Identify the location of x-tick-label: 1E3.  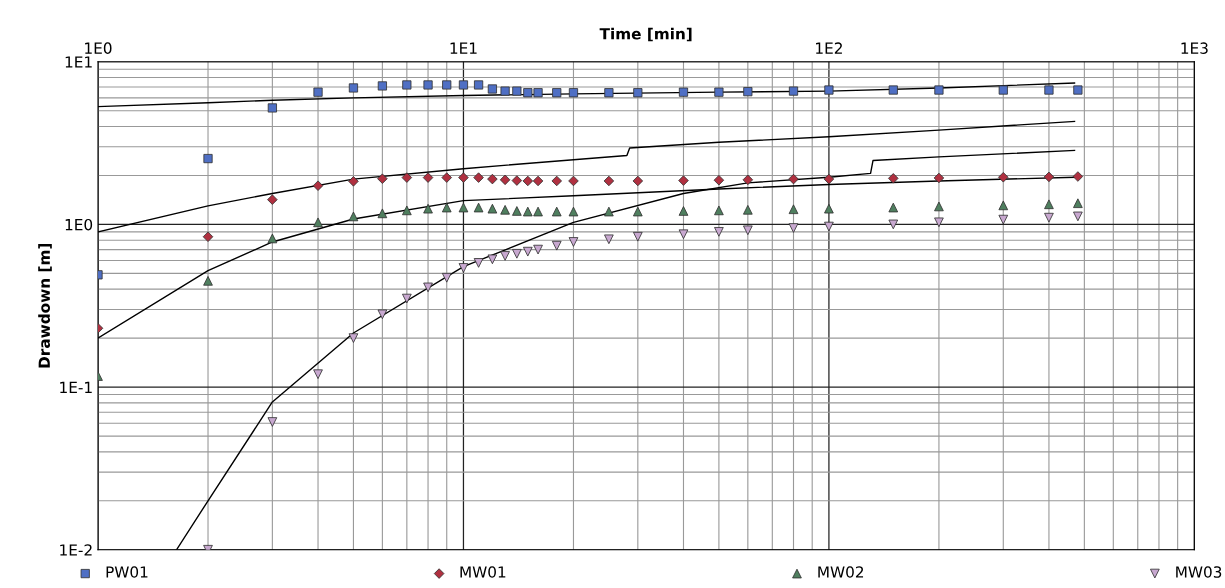
(1194, 48).